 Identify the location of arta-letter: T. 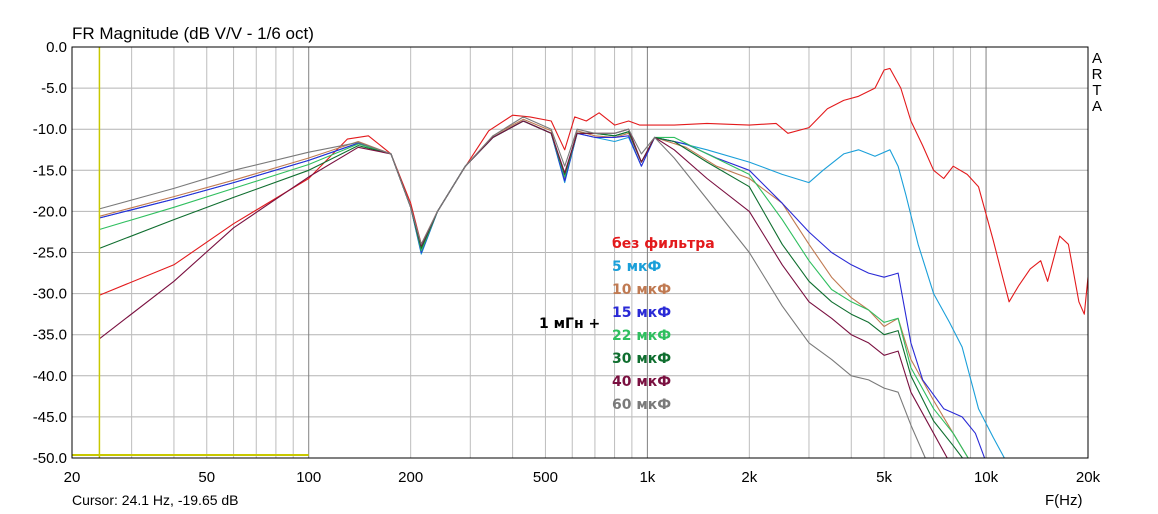
(1096, 90).